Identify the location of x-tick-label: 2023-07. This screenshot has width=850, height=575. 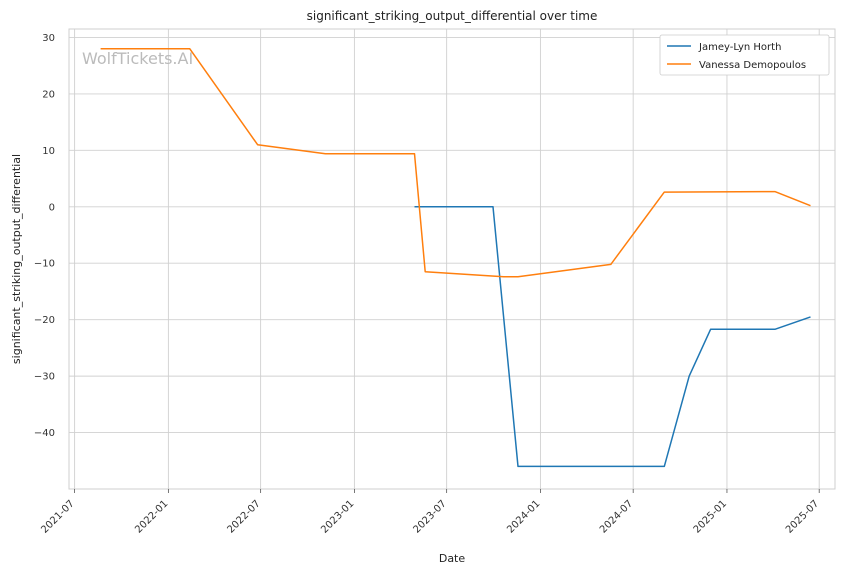
(429, 516).